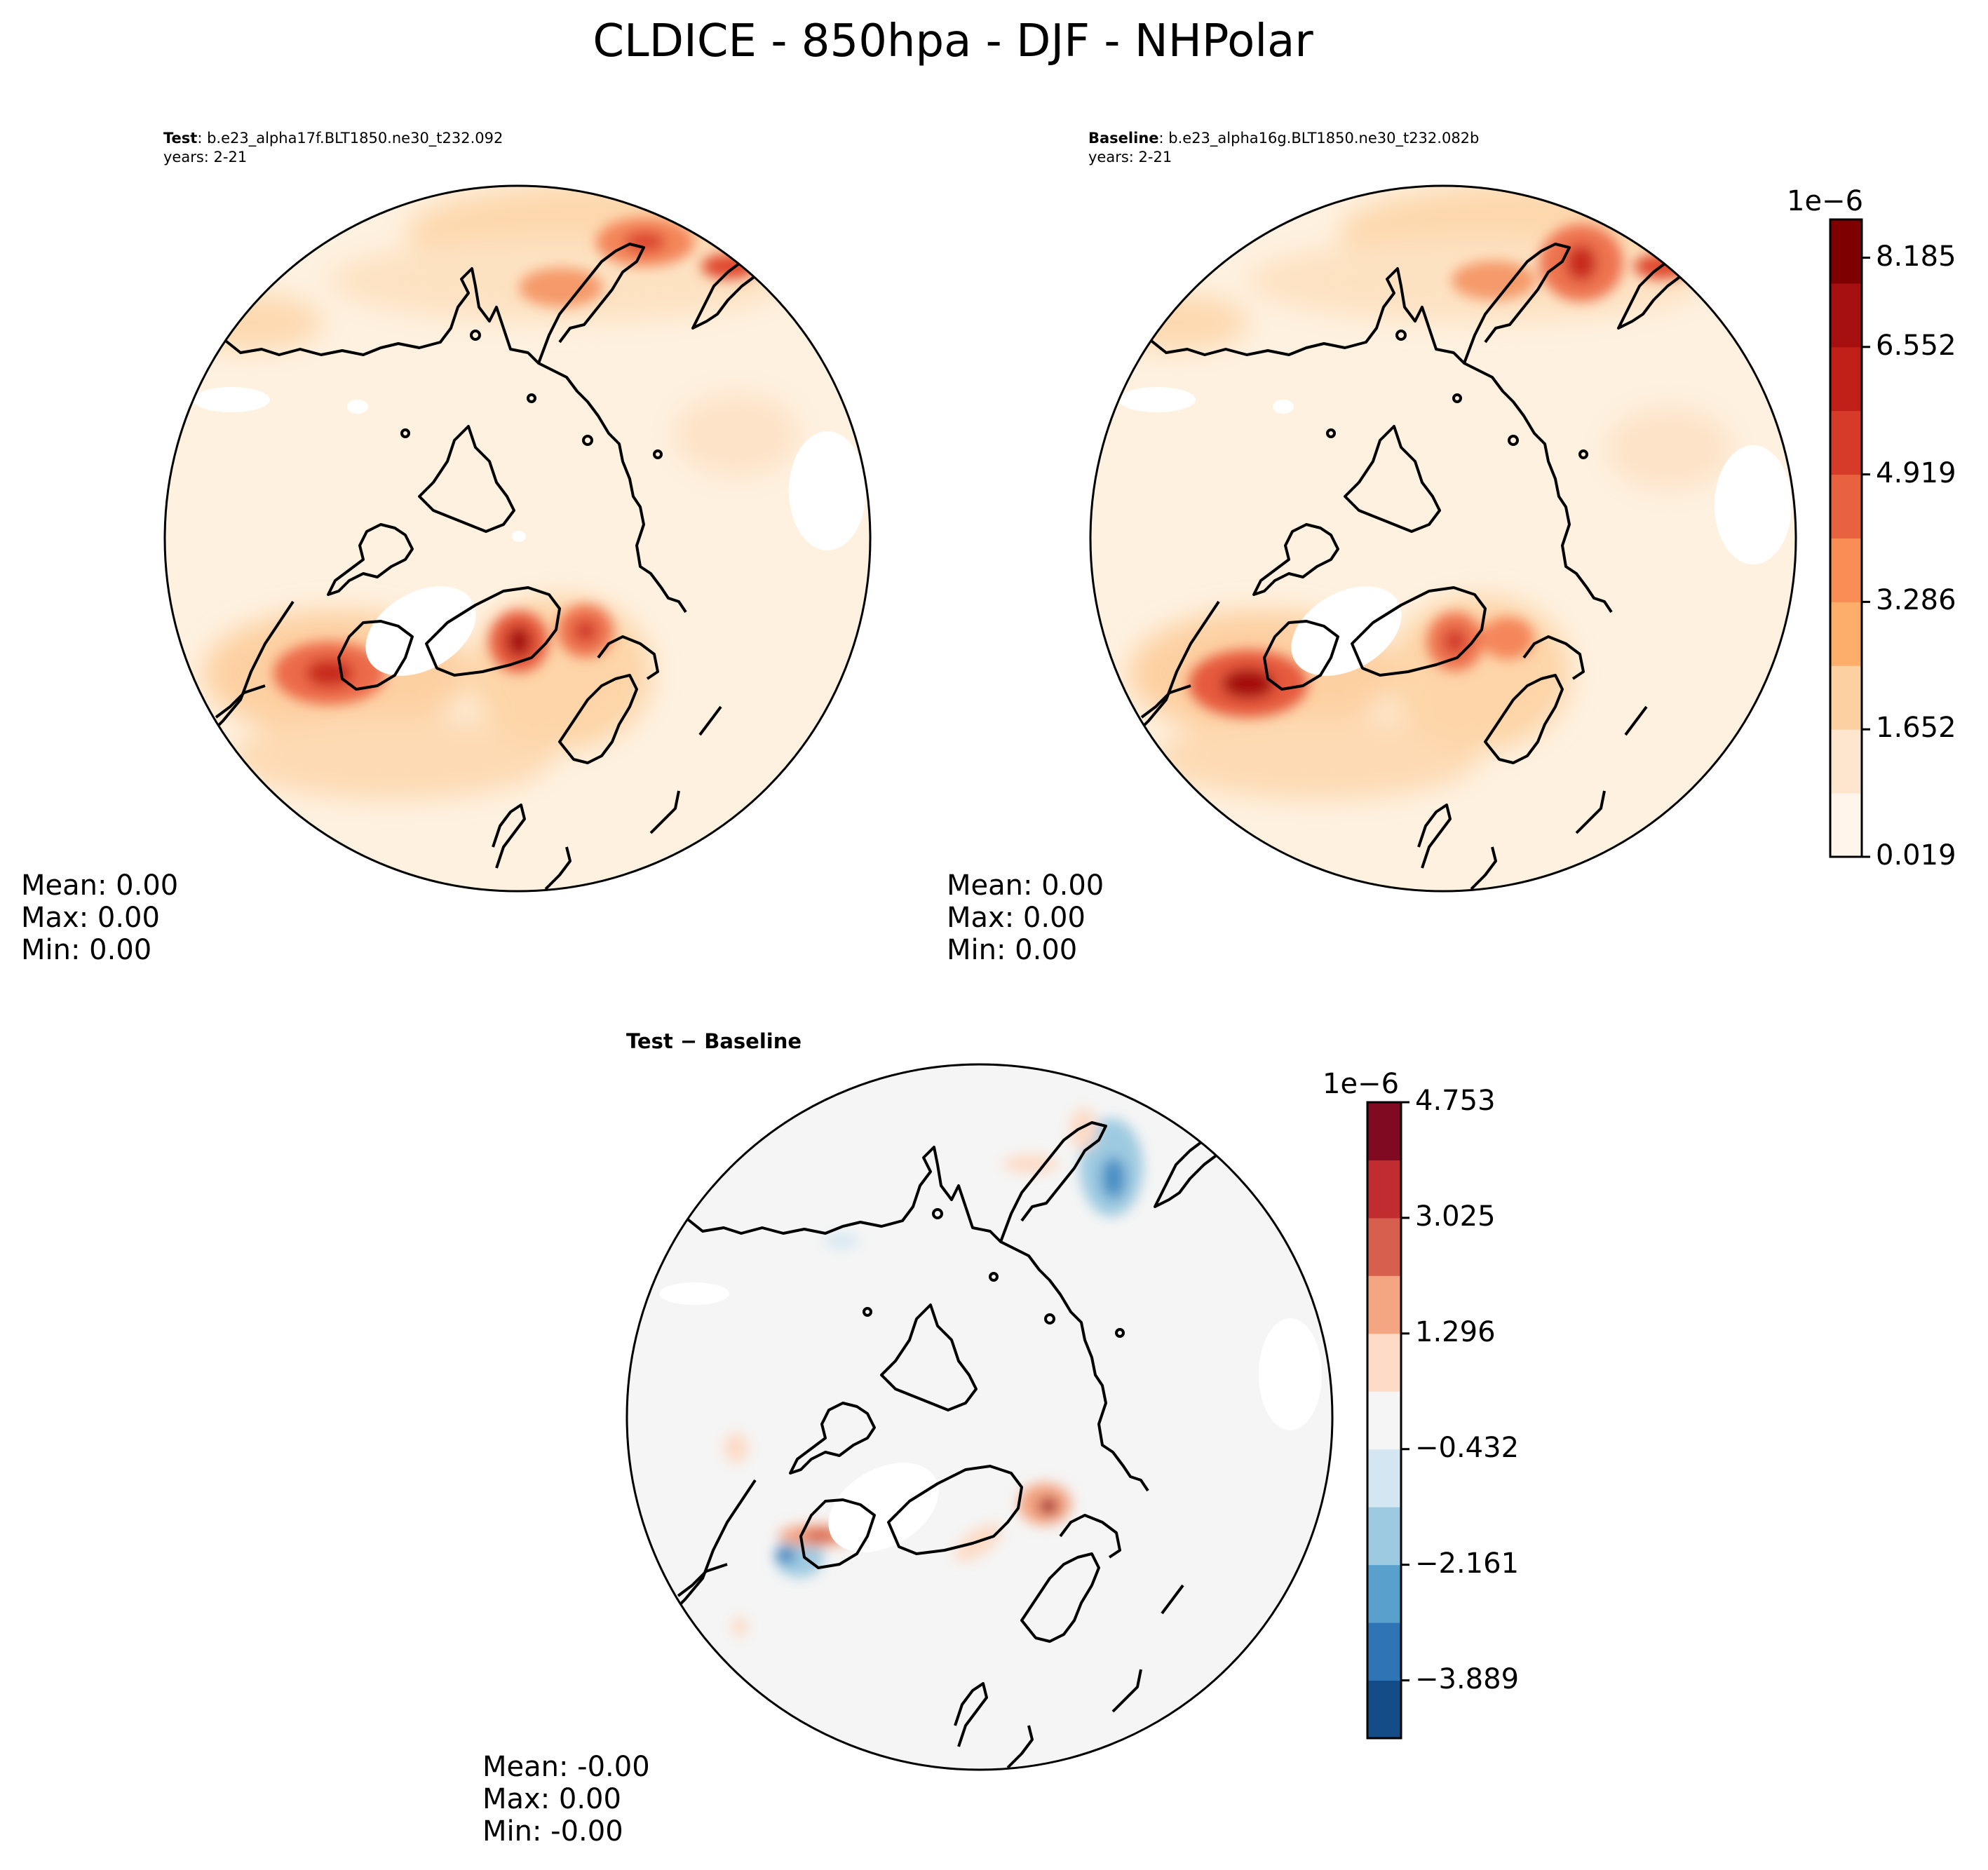 This screenshot has height=1870, width=1988. What do you see at coordinates (1362, 1084) in the screenshot?
I see `colorbar-diff-exponent: 1e−6` at bounding box center [1362, 1084].